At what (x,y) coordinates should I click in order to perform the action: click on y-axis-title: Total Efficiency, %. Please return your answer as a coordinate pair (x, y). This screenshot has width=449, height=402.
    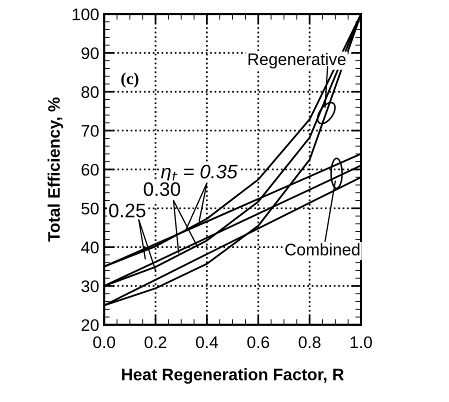
    Looking at the image, I should click on (56, 169).